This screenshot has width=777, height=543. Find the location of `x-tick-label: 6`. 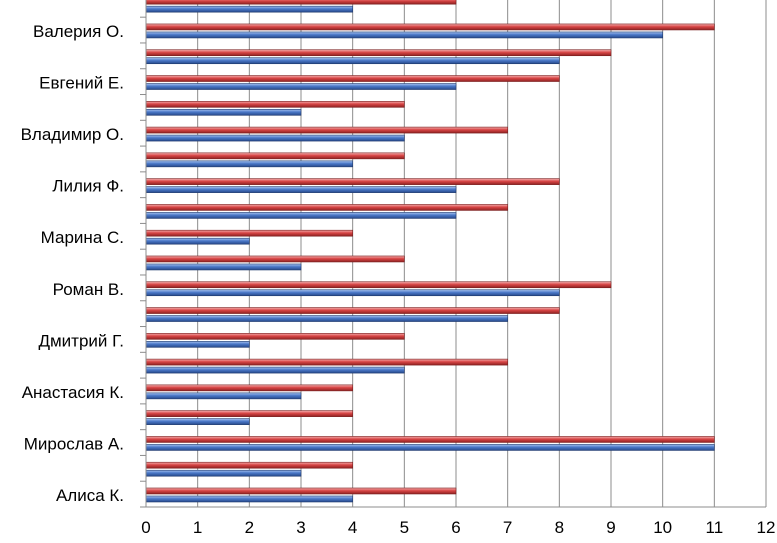

x-tick-label: 6 is located at coordinates (455, 527).